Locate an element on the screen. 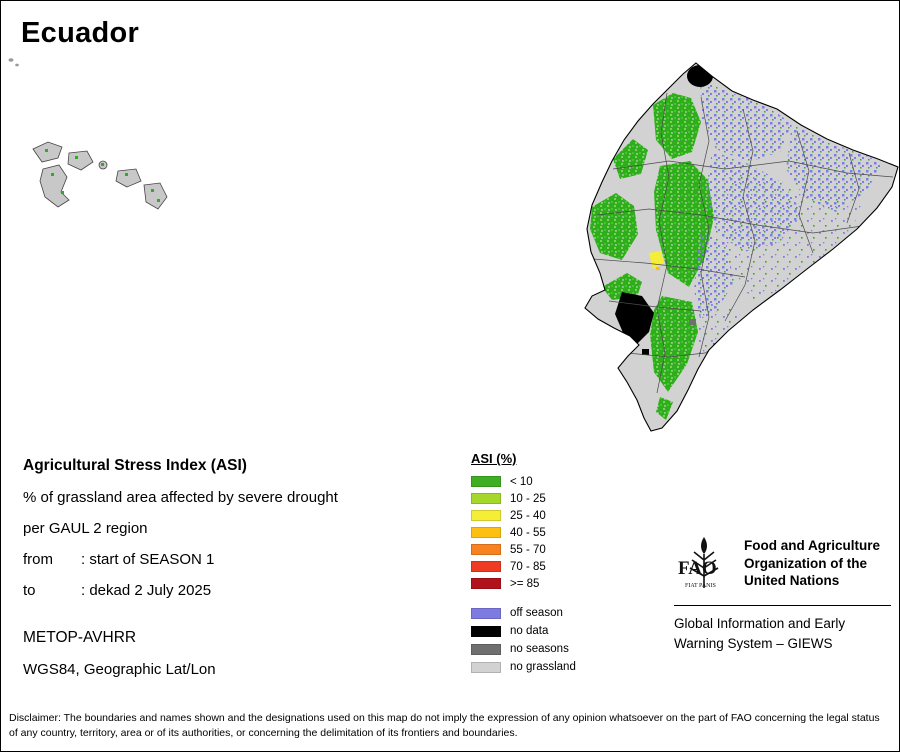  sensor-name: METOP-AVHRR is located at coordinates (80, 637).